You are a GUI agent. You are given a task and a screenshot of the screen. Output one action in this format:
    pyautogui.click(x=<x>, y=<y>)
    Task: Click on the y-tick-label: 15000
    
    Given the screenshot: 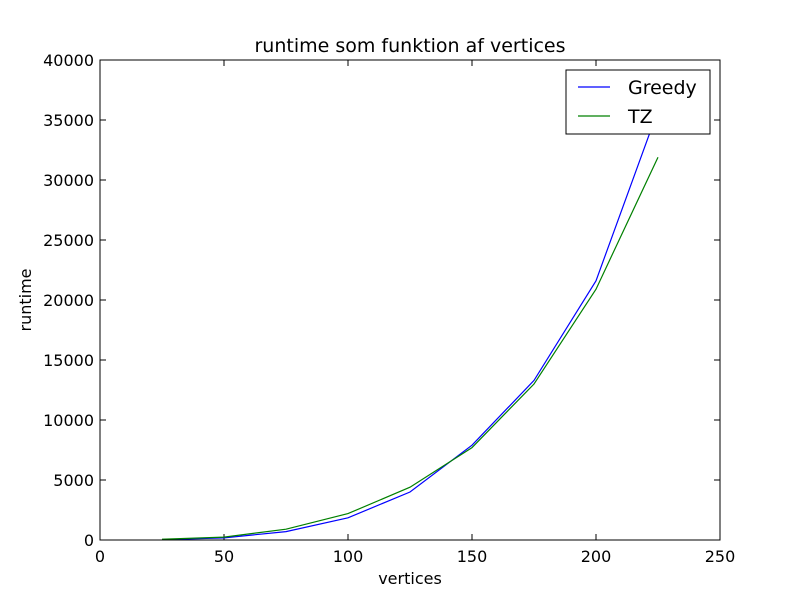 What is the action you would take?
    pyautogui.click(x=68, y=360)
    